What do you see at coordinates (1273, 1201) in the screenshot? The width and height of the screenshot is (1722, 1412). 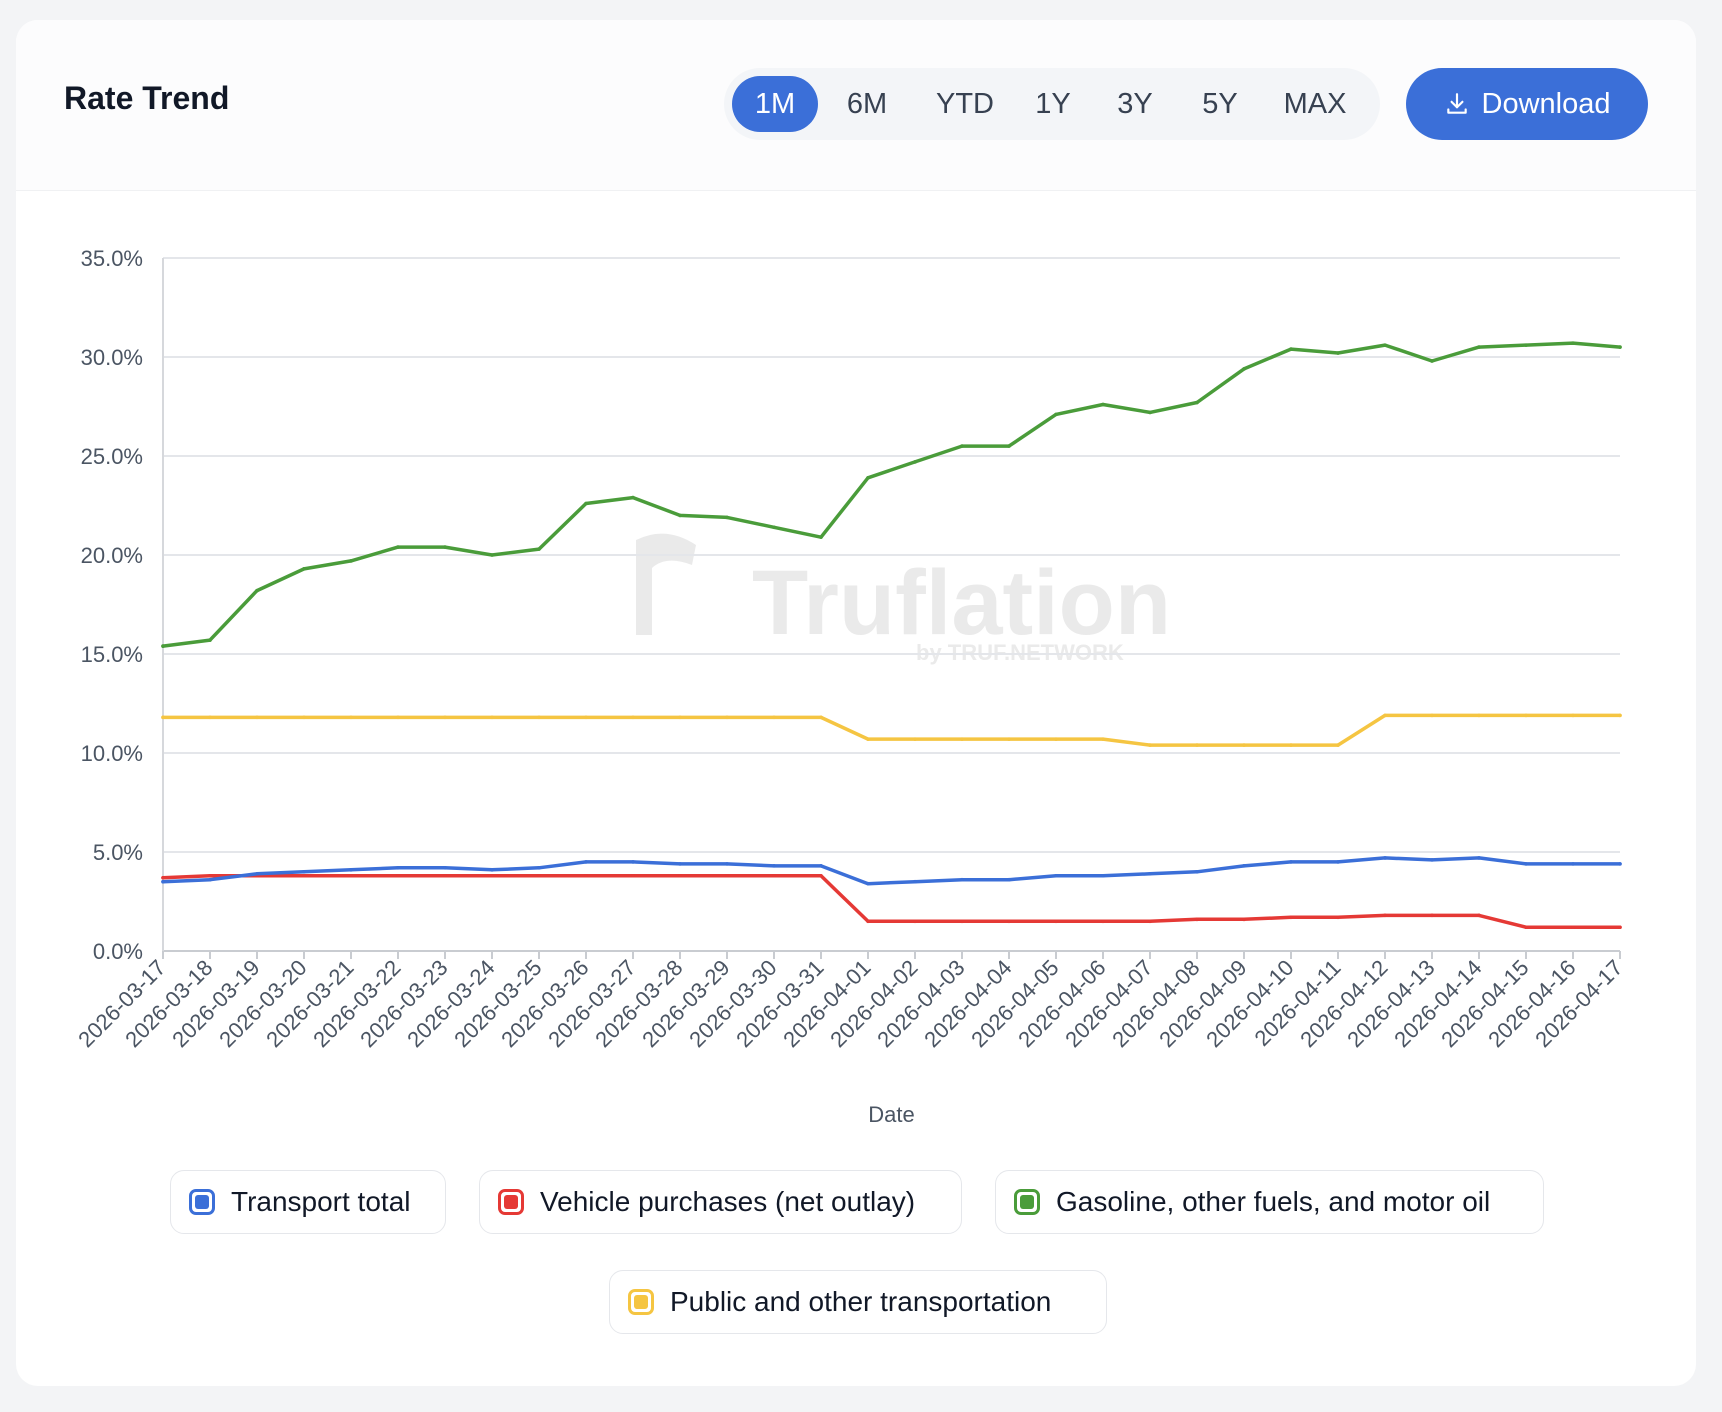 I see `legend-label: Gasoline, other fuels, and motor oil` at bounding box center [1273, 1201].